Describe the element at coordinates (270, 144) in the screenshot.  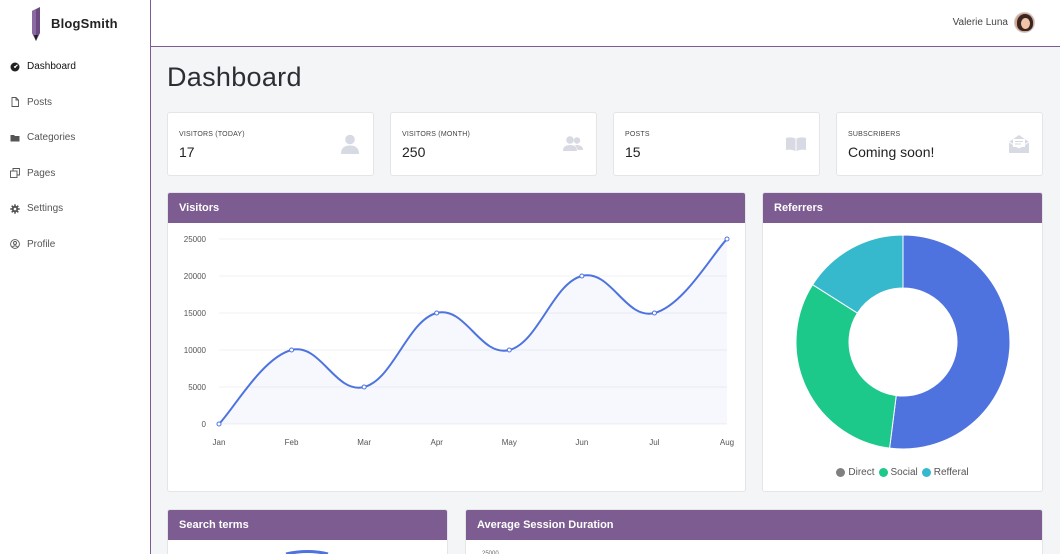
I see `stat-card-visitors-today: VISITORS (TODAY) 17` at that location.